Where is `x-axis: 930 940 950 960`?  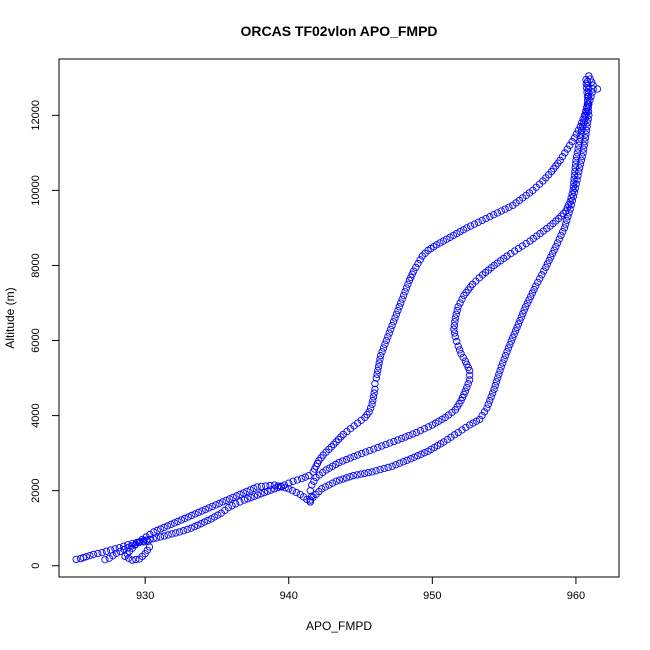
x-axis: 930 940 950 960 is located at coordinates (360, 589).